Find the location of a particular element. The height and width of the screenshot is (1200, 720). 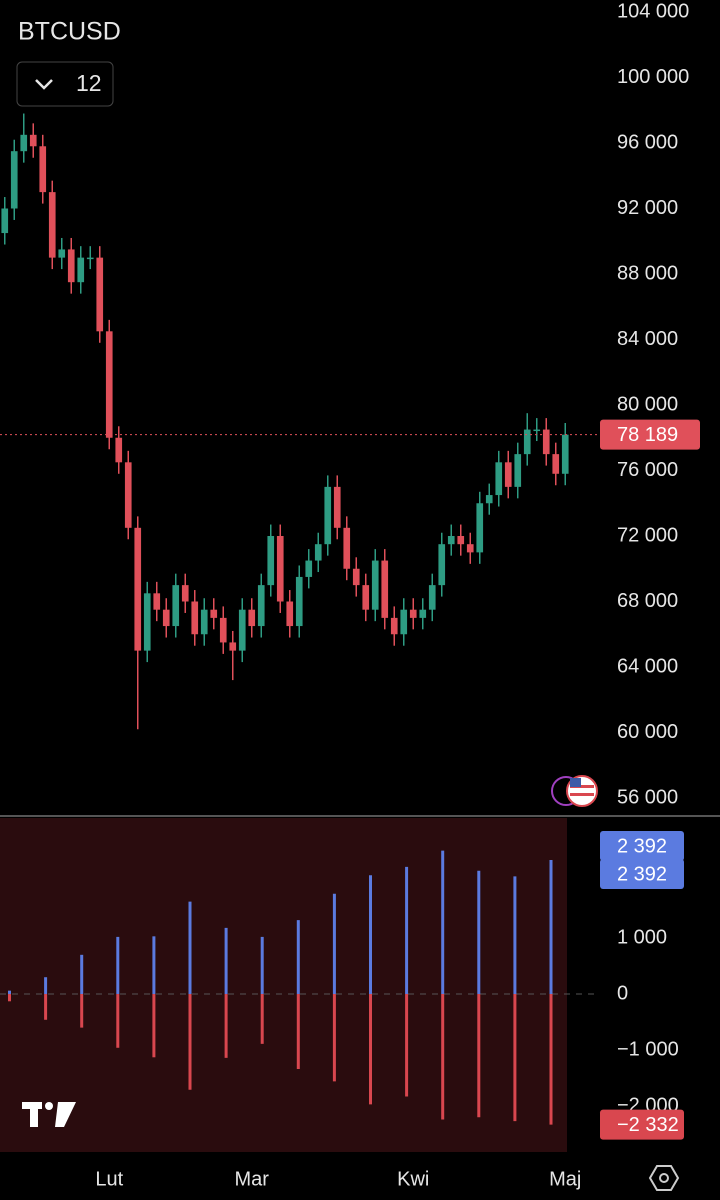

event-icon is located at coordinates (574, 791).